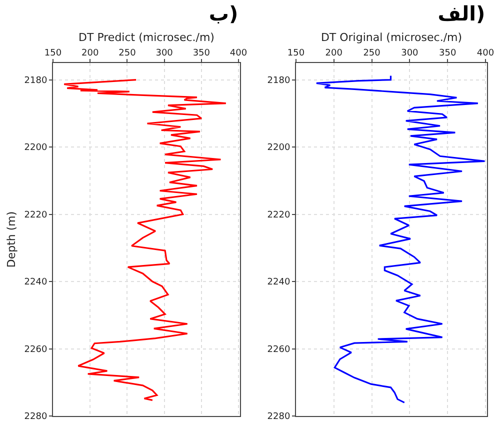 This screenshot has width=497, height=424. I want to click on x-axis-title: DT Predict (microsec./m), so click(146, 37).